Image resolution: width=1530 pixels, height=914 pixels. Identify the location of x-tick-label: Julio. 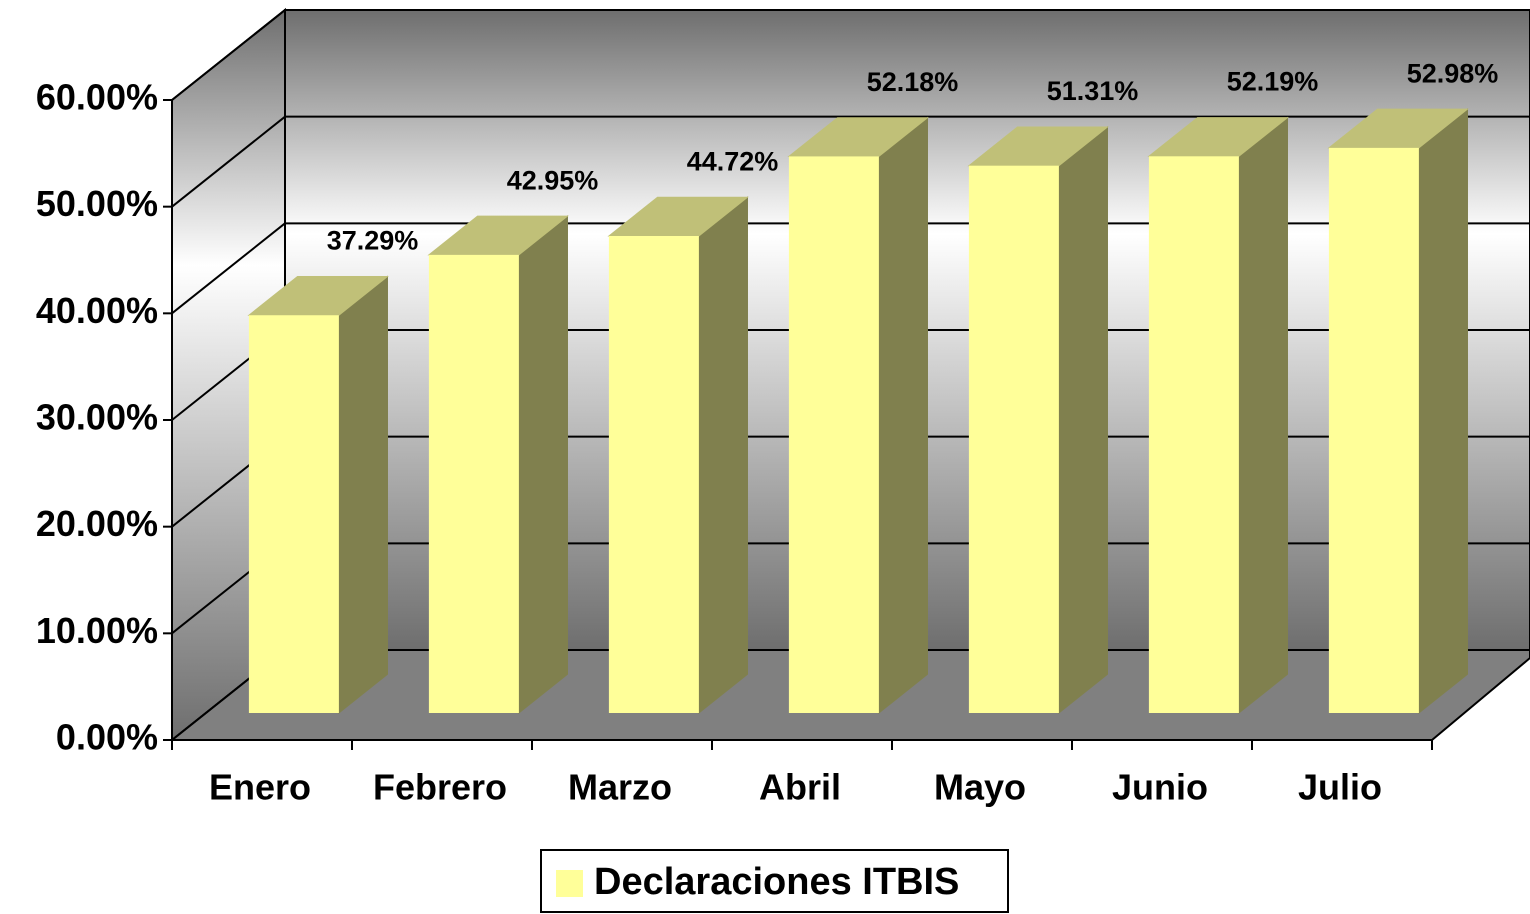
(1340, 787).